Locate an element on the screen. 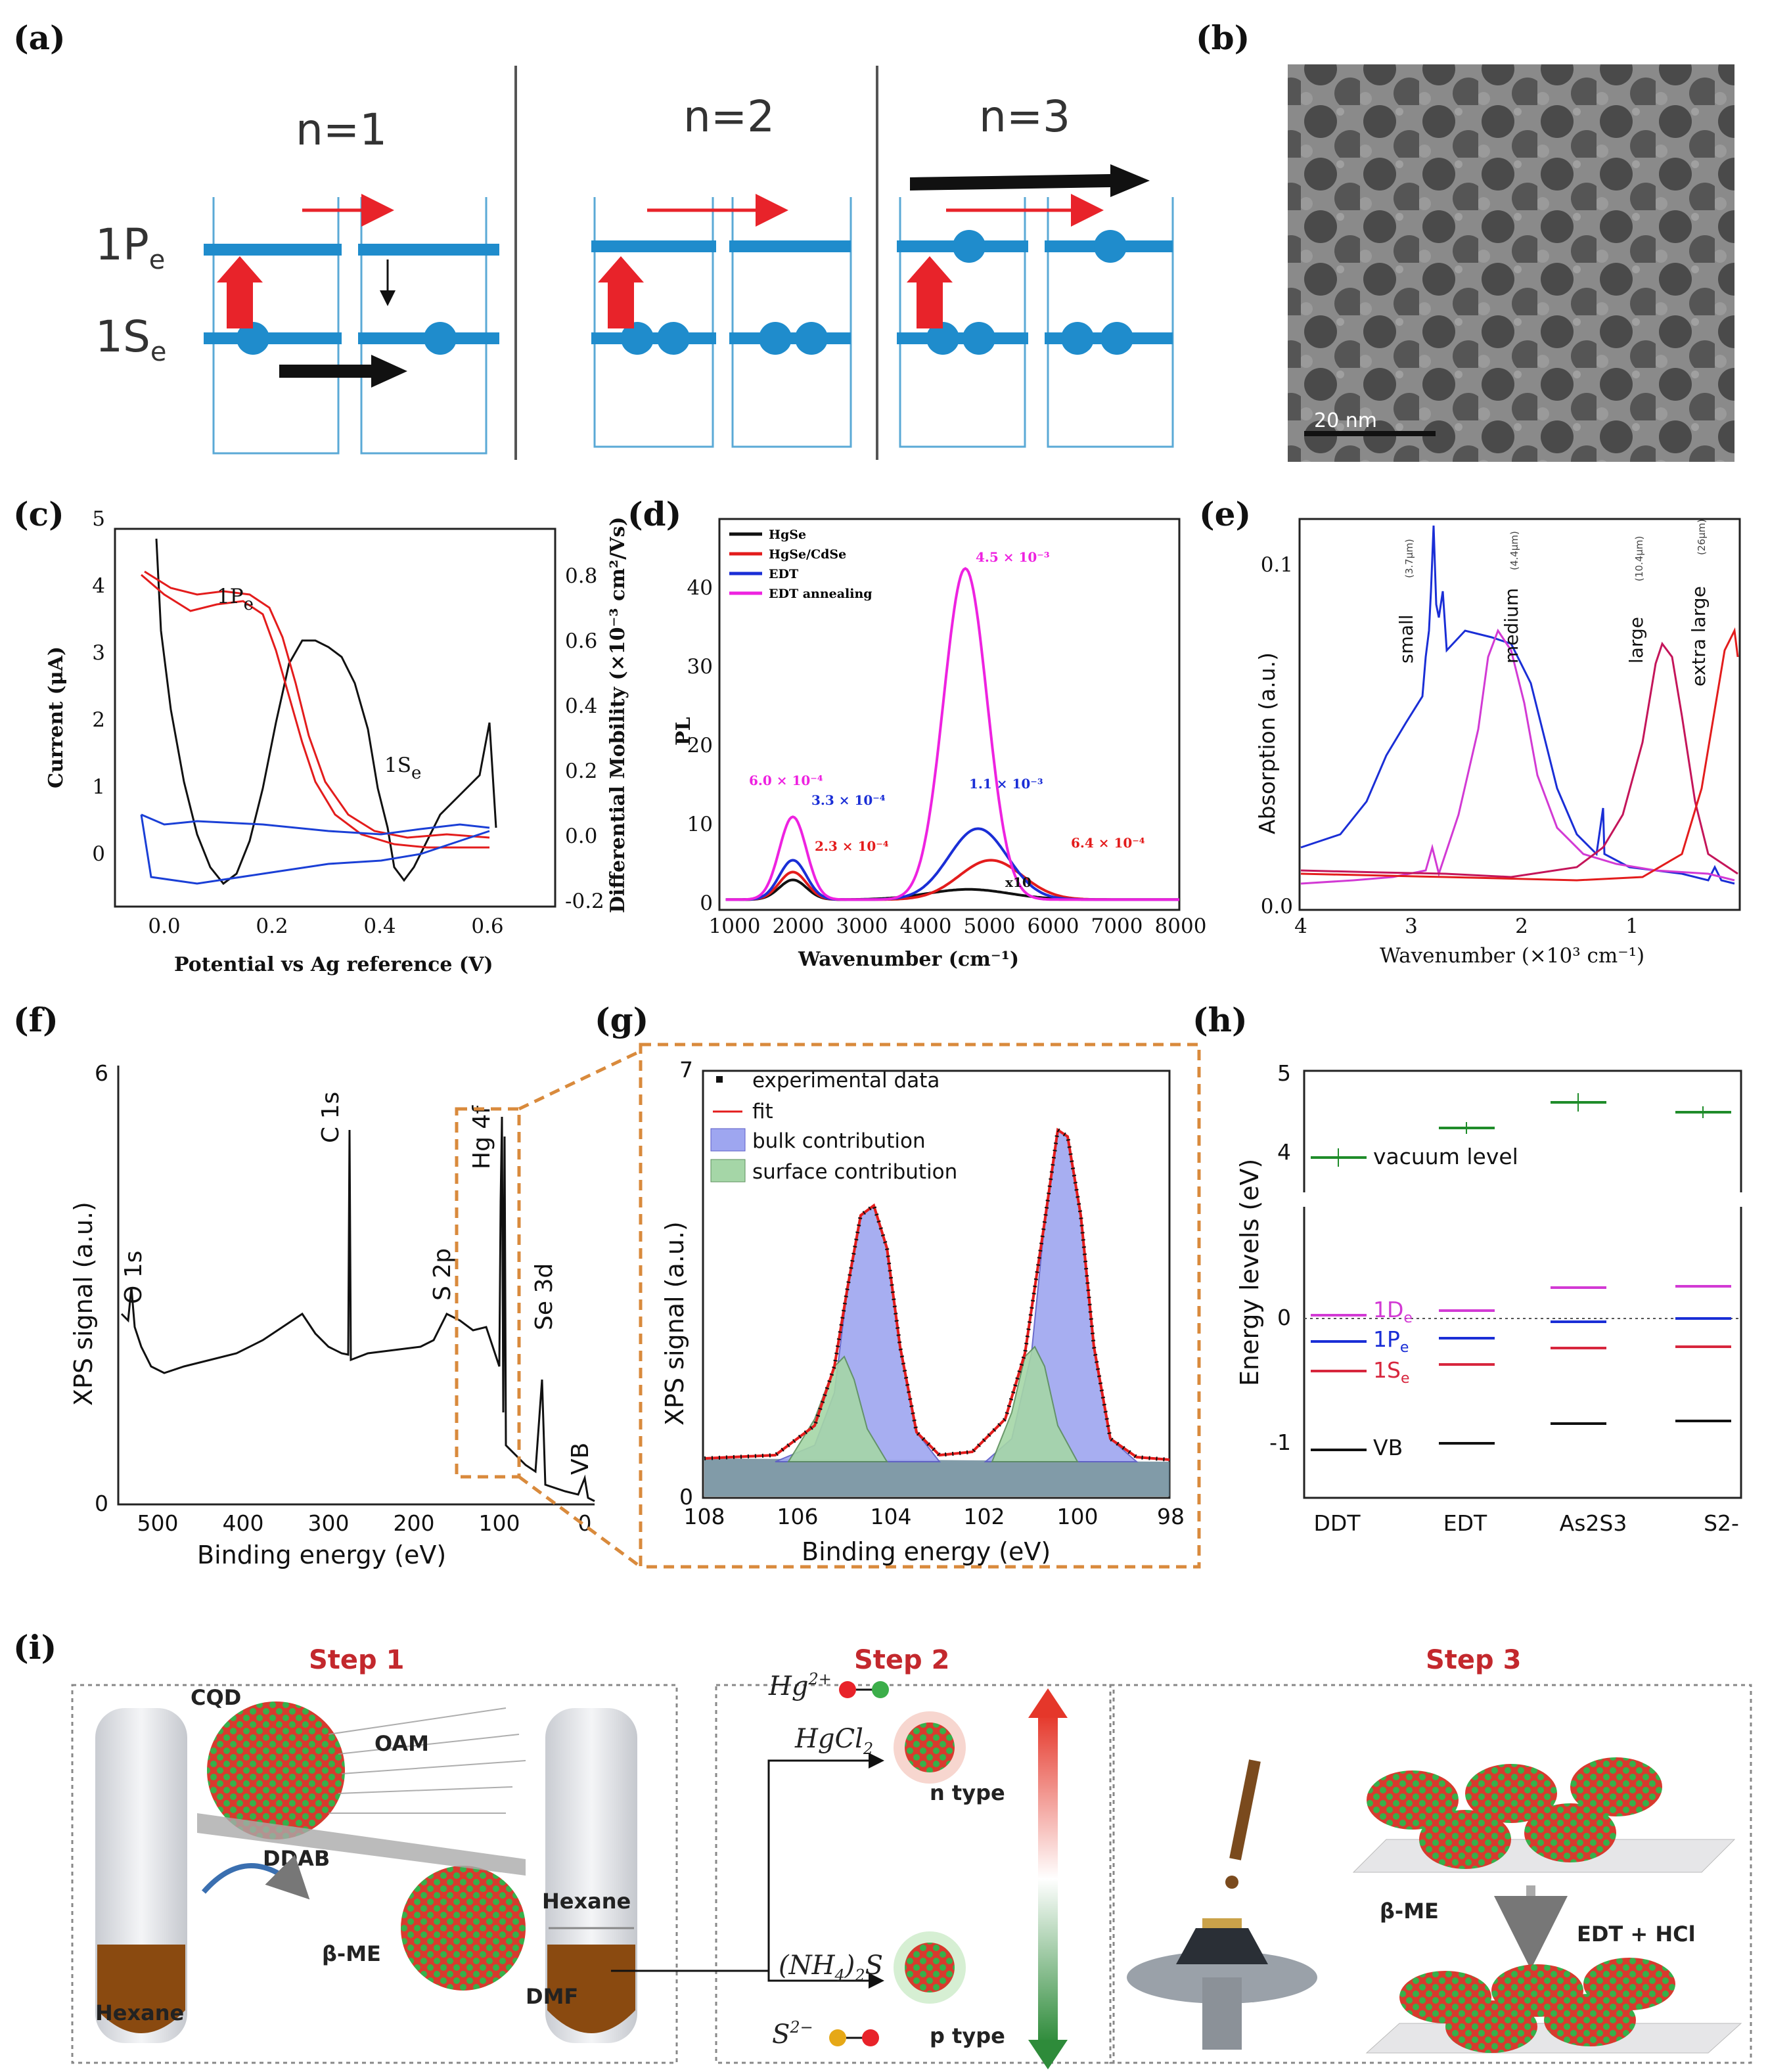  bme-label-step3: β-ME is located at coordinates (1409, 1911).